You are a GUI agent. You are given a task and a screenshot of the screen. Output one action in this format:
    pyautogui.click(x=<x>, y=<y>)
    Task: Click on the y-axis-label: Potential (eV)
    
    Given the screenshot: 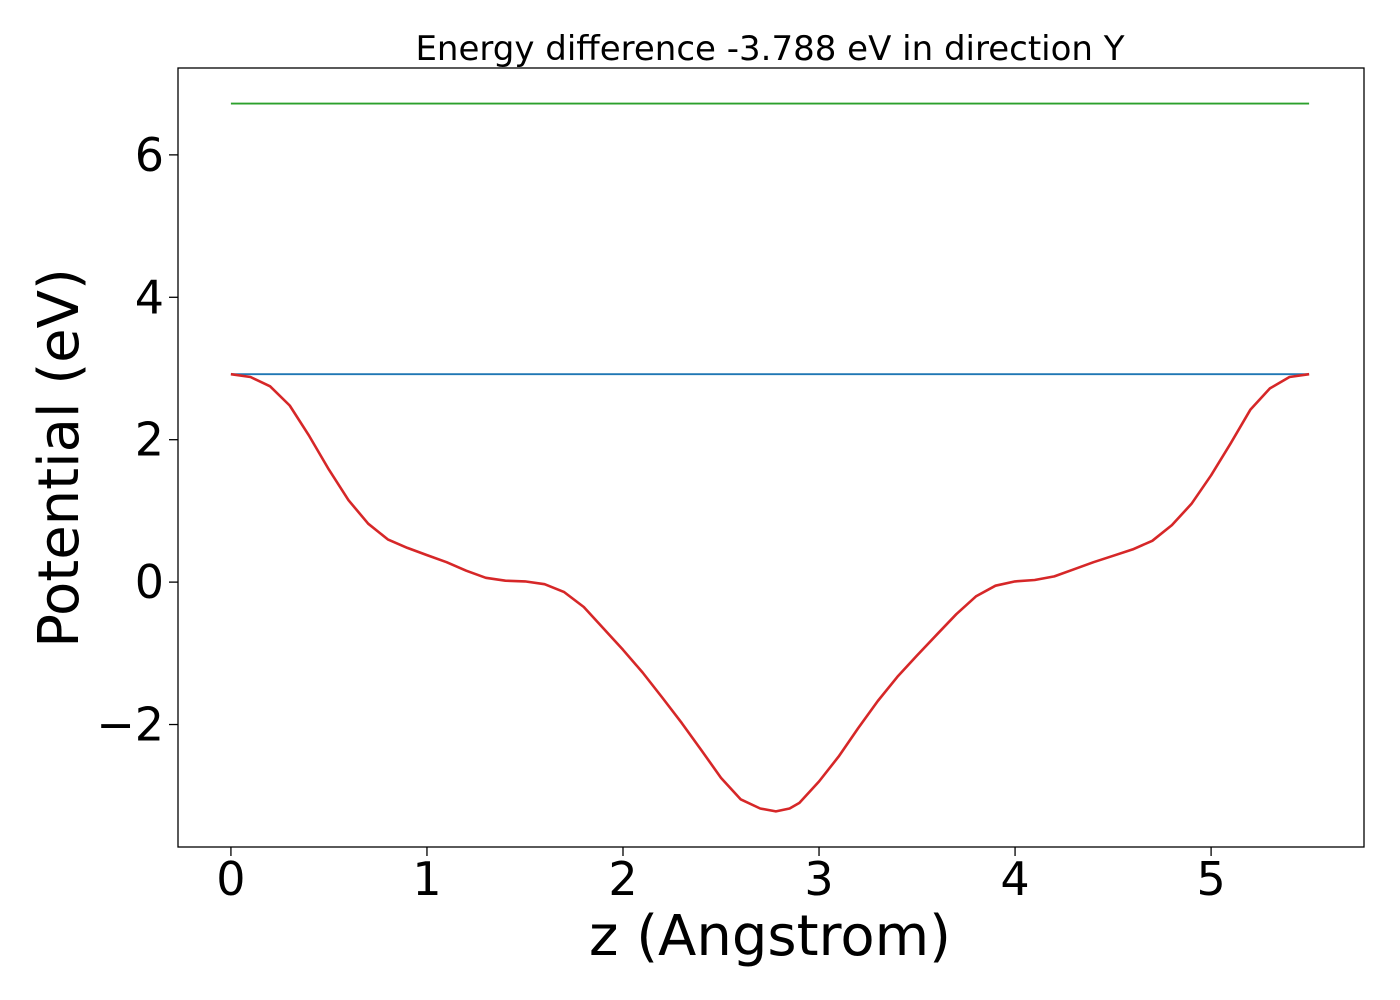 What is the action you would take?
    pyautogui.click(x=59, y=458)
    